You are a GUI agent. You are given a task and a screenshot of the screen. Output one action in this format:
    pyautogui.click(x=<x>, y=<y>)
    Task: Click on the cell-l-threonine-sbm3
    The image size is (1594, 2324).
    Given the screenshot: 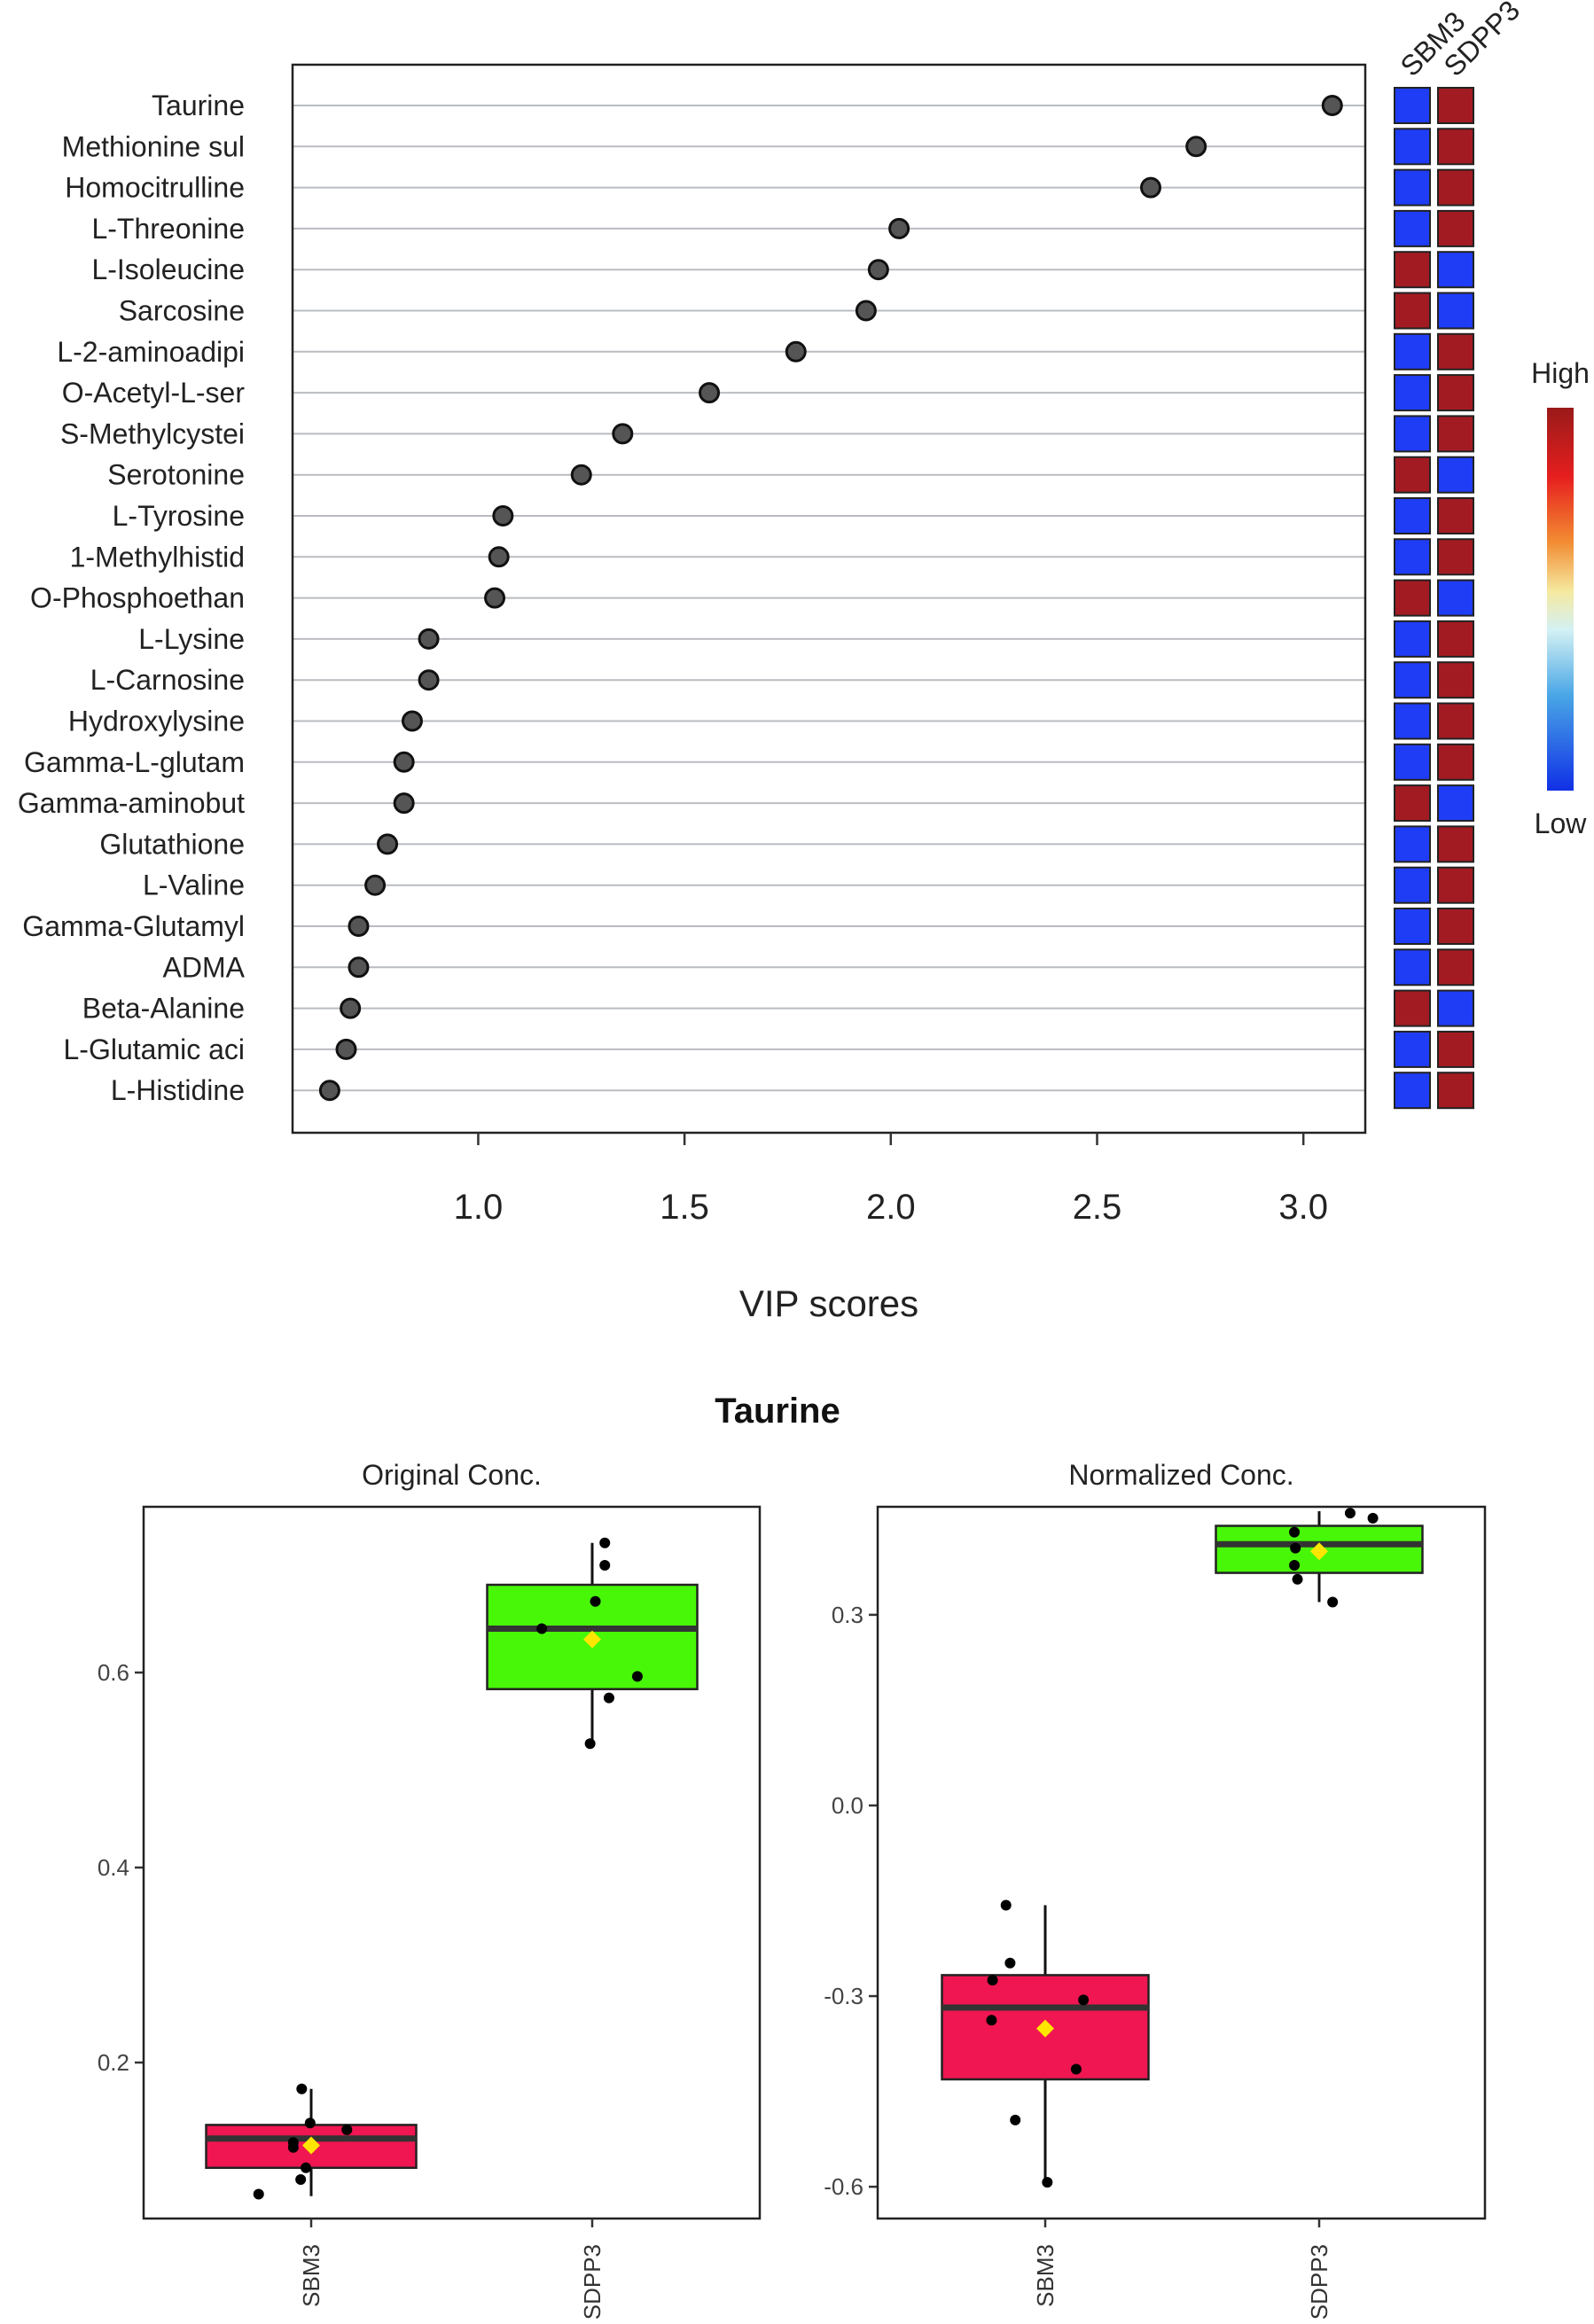 What is the action you would take?
    pyautogui.click(x=1412, y=228)
    